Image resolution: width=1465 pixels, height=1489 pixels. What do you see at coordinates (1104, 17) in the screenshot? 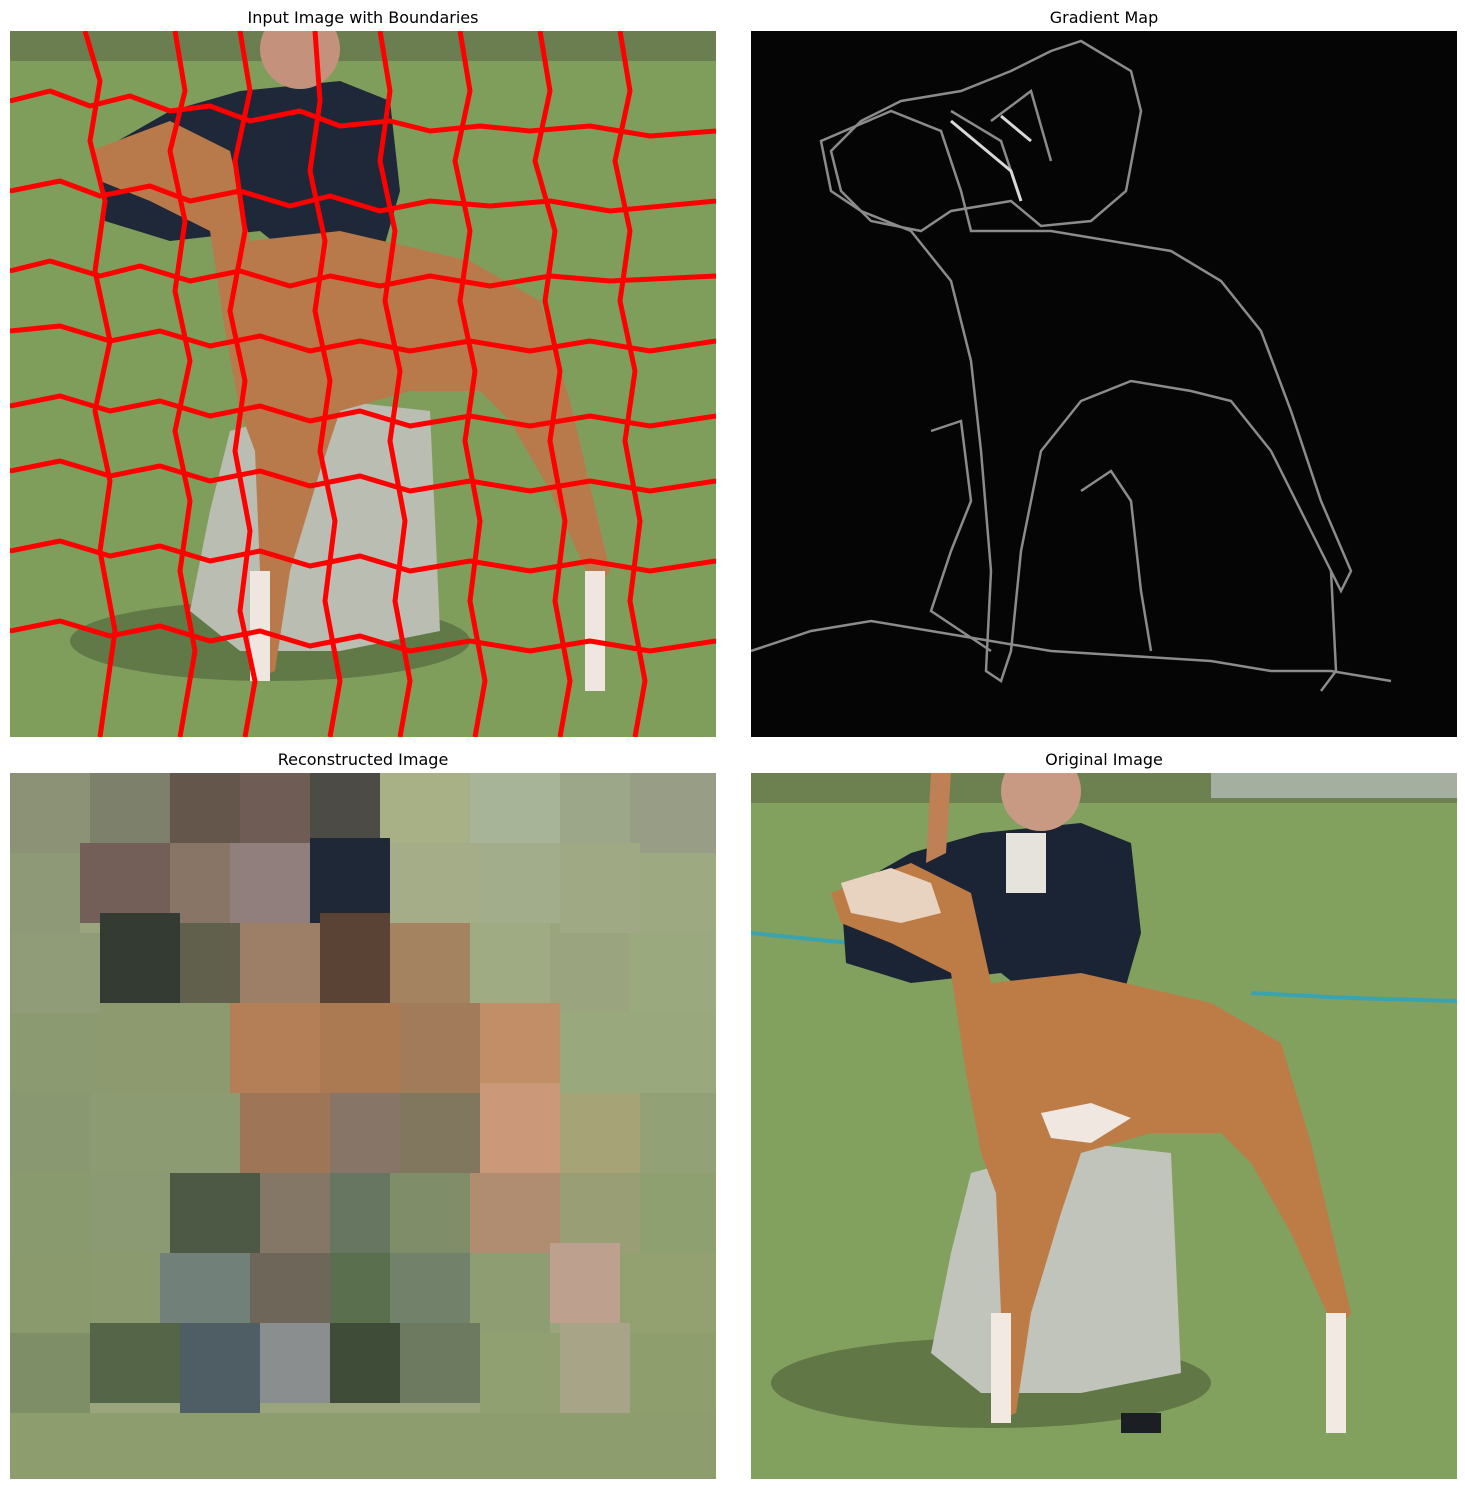
I see `panel-title: Gradient Map` at bounding box center [1104, 17].